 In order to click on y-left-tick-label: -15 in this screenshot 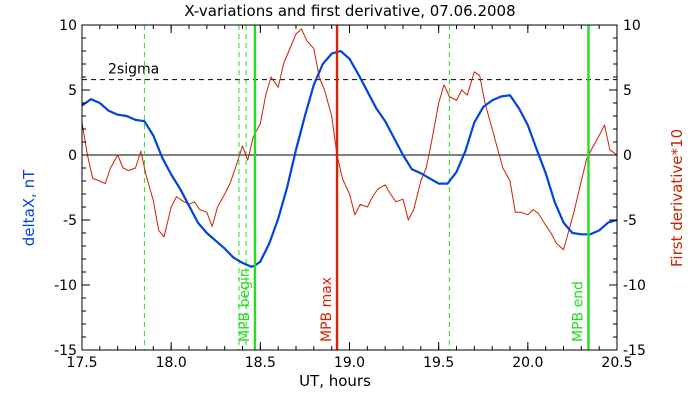, I will do `click(65, 351)`.